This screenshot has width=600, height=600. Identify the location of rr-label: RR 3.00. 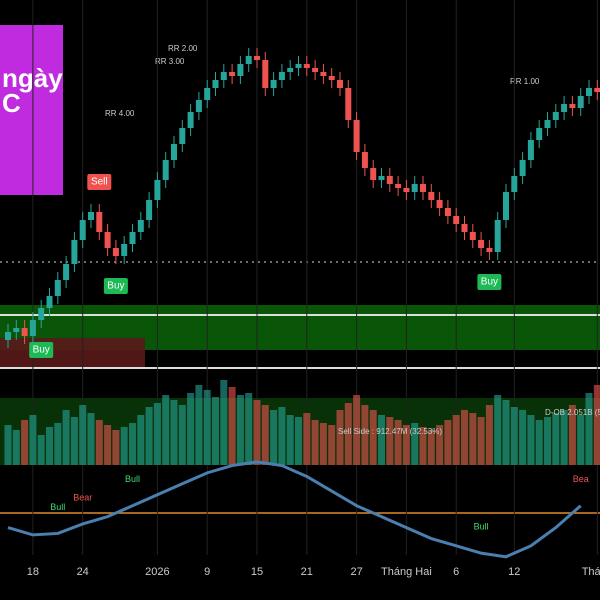
(170, 61).